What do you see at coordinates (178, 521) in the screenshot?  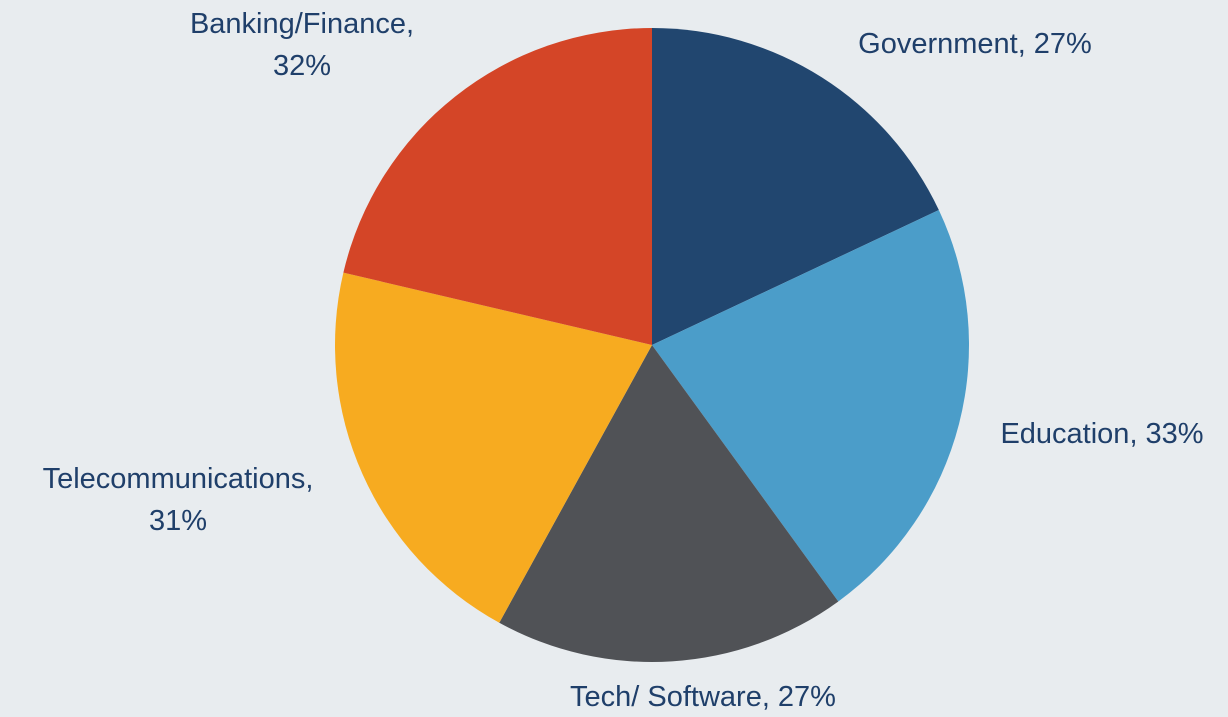 I see `label-value: 31%` at bounding box center [178, 521].